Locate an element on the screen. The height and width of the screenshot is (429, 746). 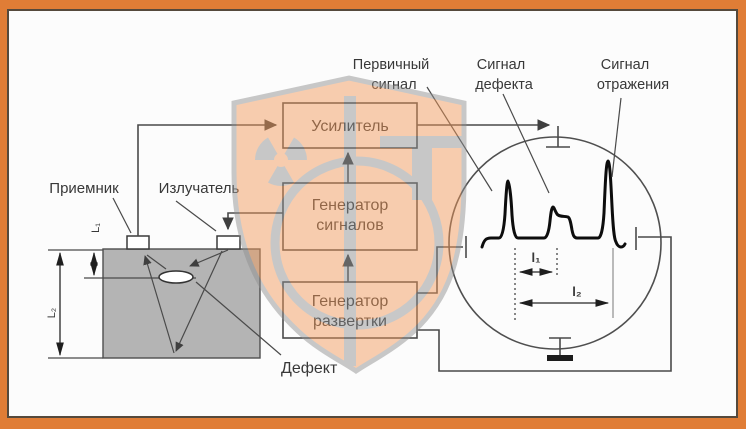
signal-generator-label-line2: сигналов is located at coordinates (349, 225).